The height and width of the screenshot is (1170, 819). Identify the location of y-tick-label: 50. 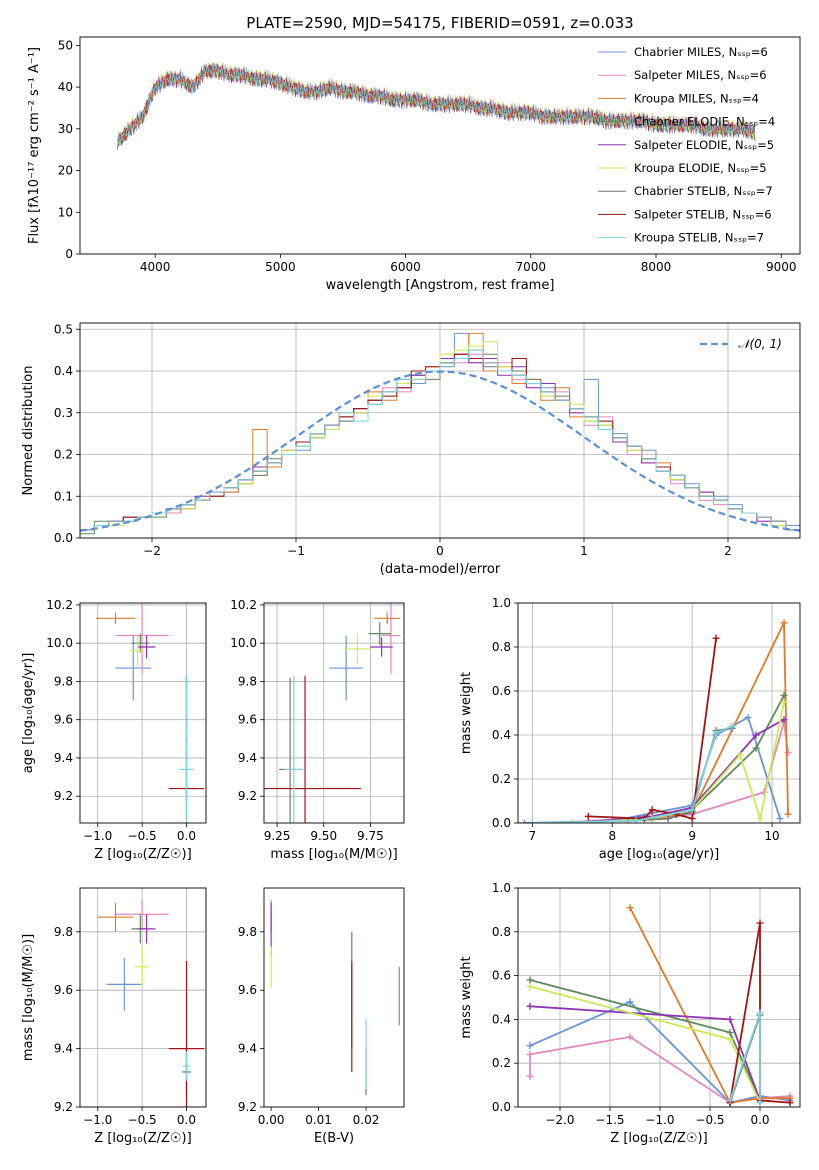
(65, 45).